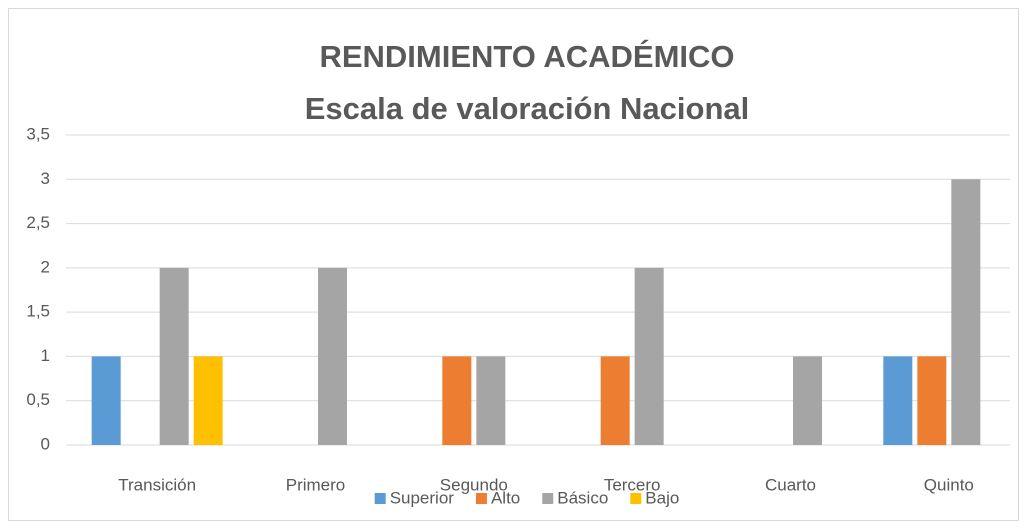 This screenshot has width=1027, height=531. I want to click on x-tick-label: Tercero, so click(632, 484).